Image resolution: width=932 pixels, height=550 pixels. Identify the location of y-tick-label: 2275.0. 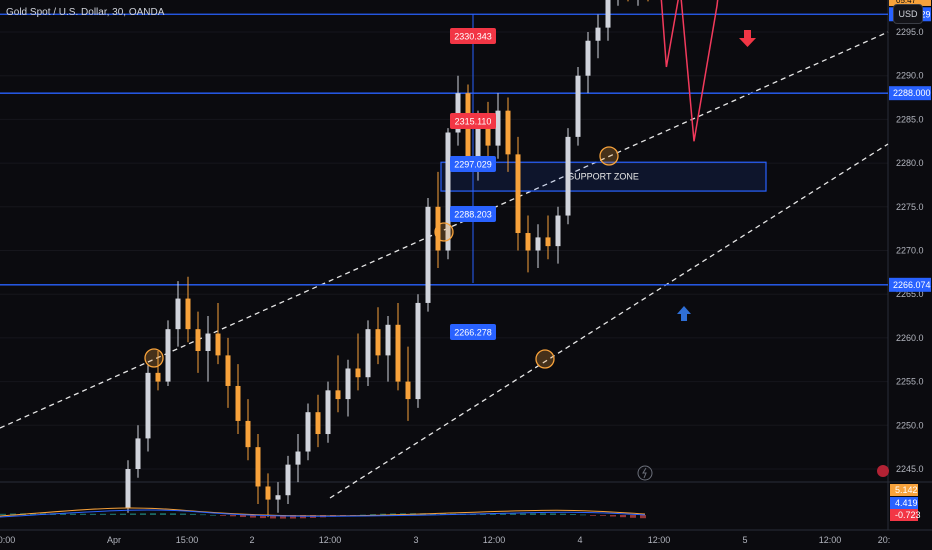
(910, 207).